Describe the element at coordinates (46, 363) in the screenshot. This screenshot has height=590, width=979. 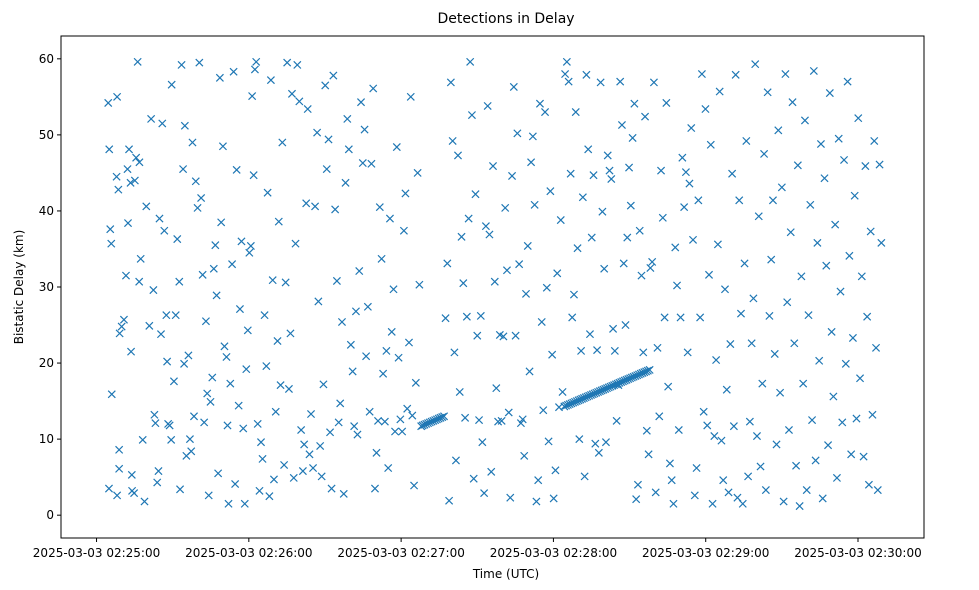
I see `y-tick-label: 20` at that location.